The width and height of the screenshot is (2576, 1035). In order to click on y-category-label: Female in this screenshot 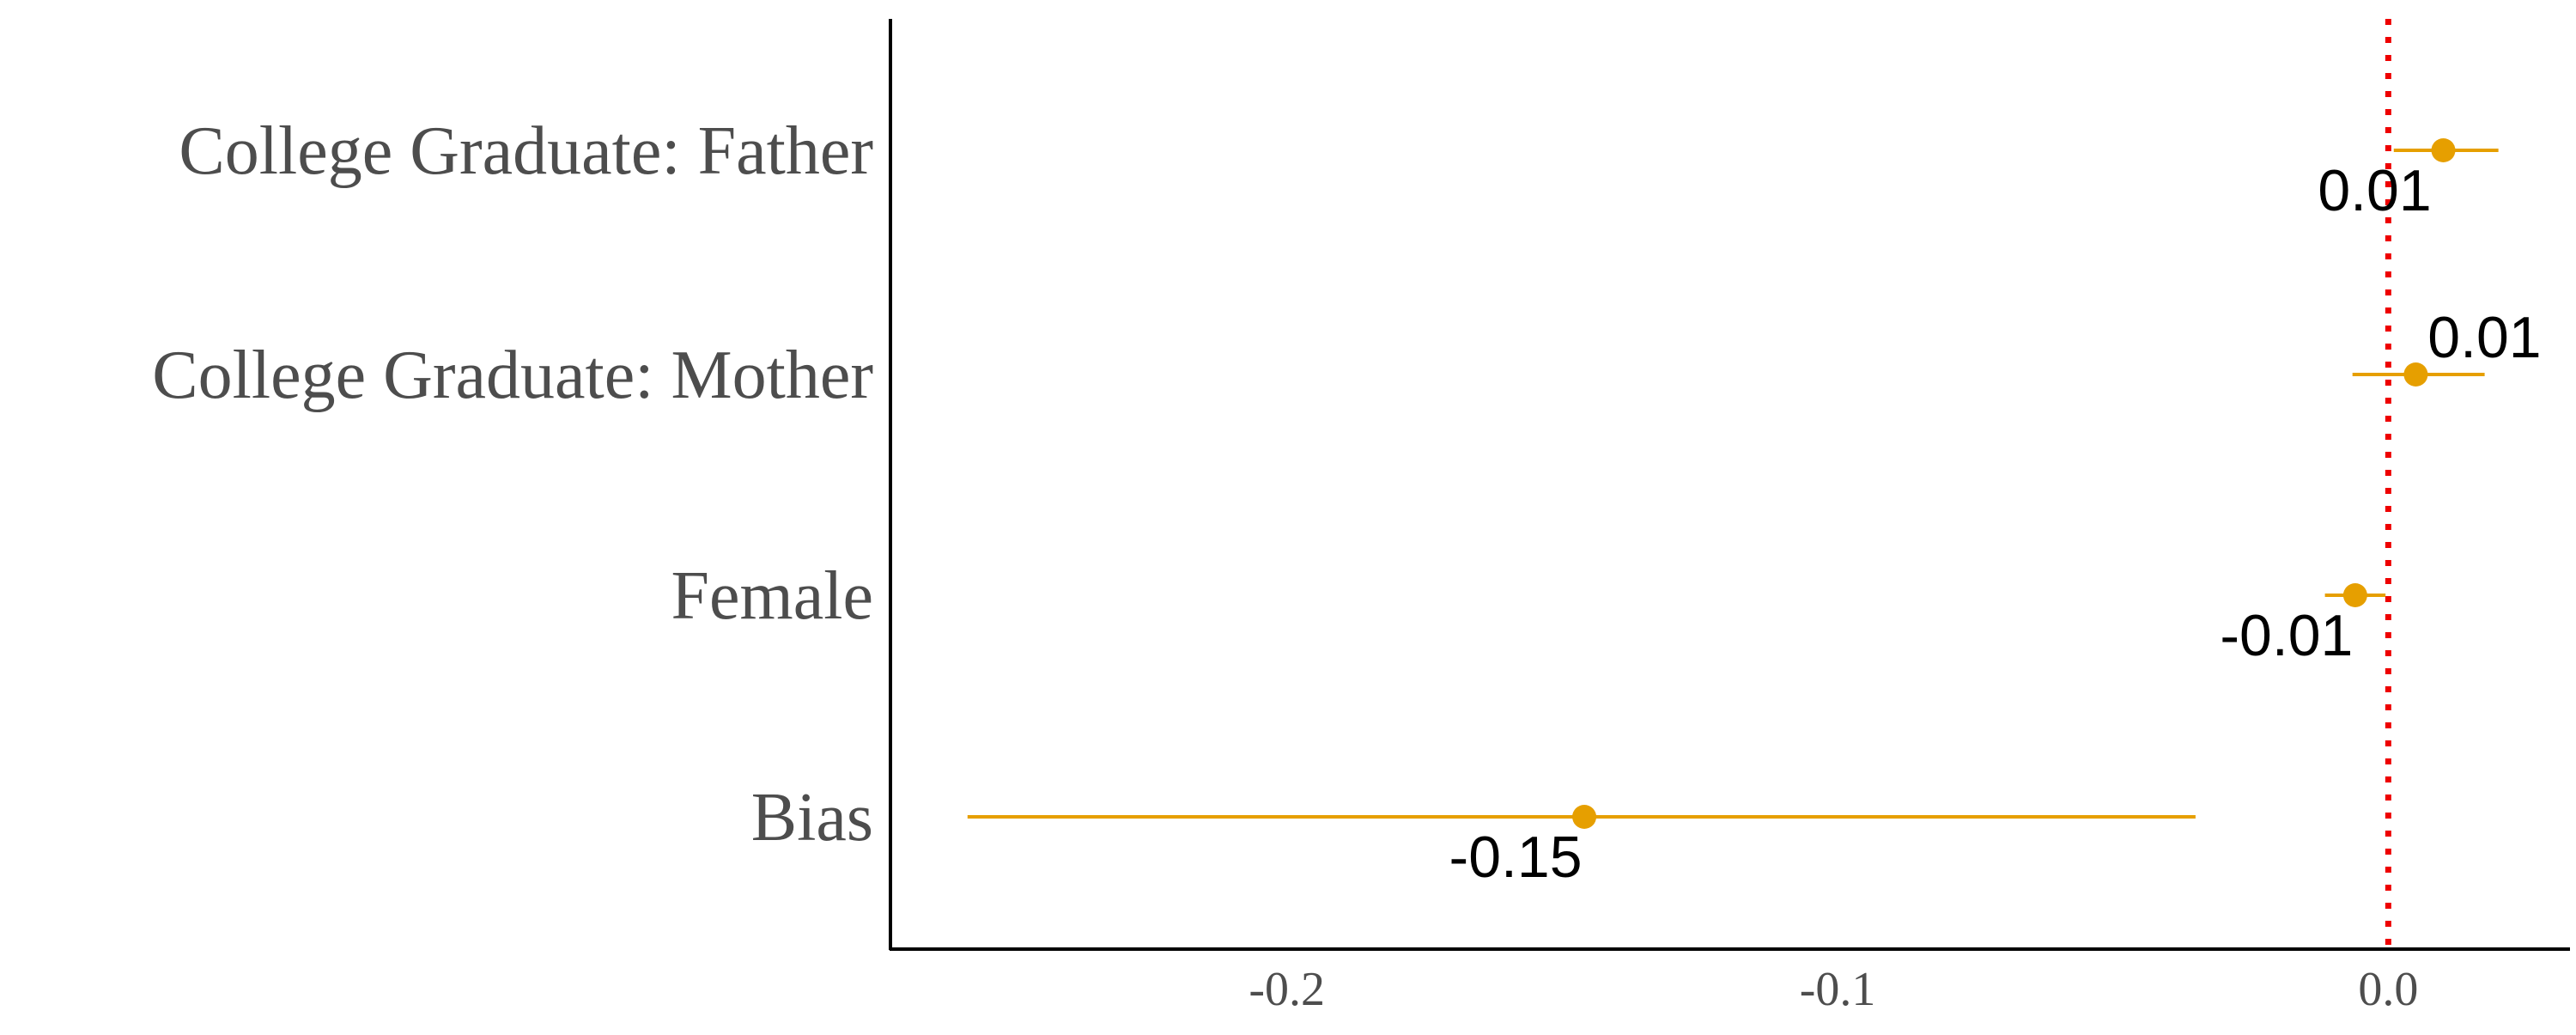, I will do `click(772, 596)`.